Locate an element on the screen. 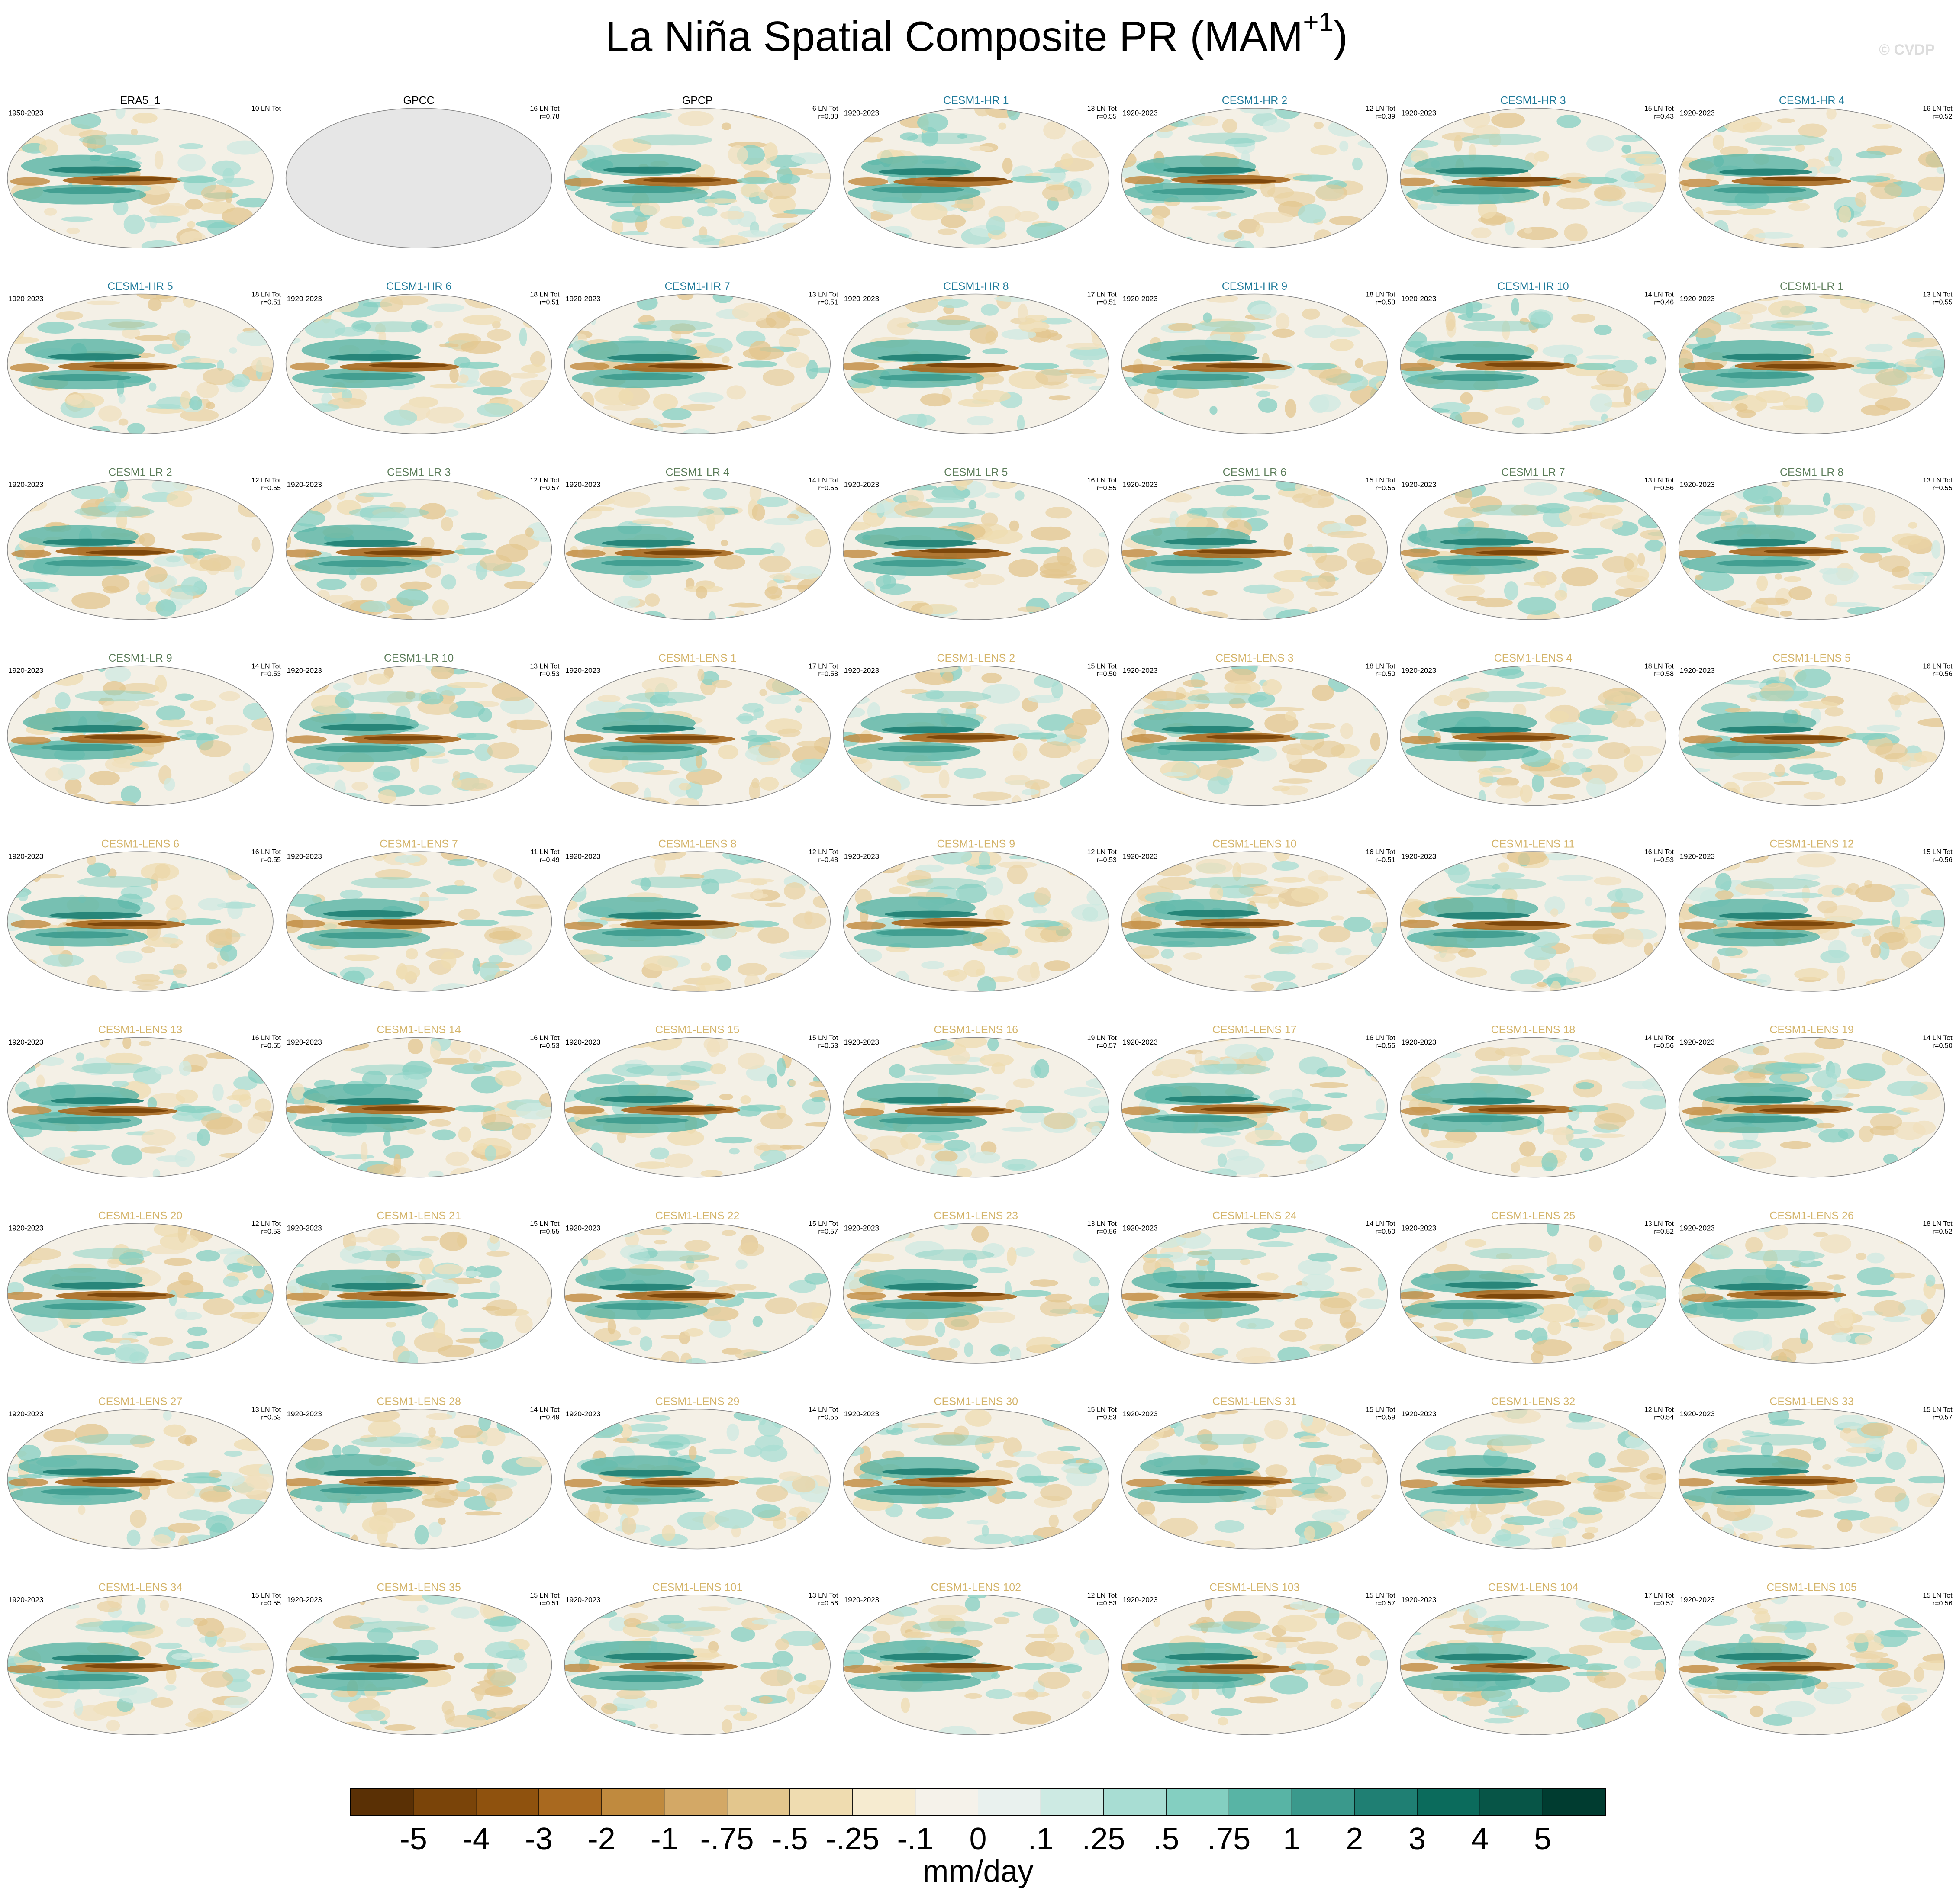 This screenshot has height=1904, width=1956. panel-count: 12 LN Tot is located at coordinates (823, 852).